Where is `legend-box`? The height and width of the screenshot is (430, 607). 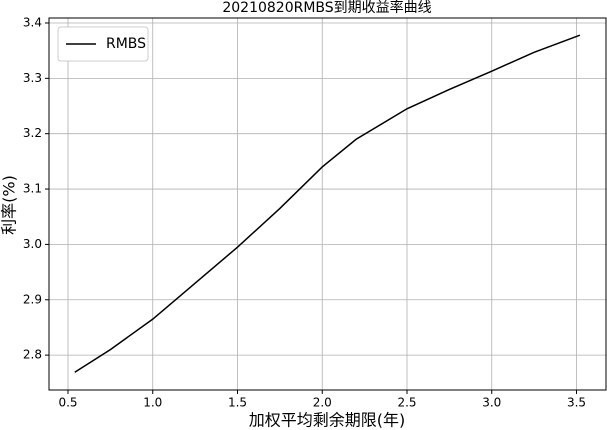 legend-box is located at coordinates (103, 44).